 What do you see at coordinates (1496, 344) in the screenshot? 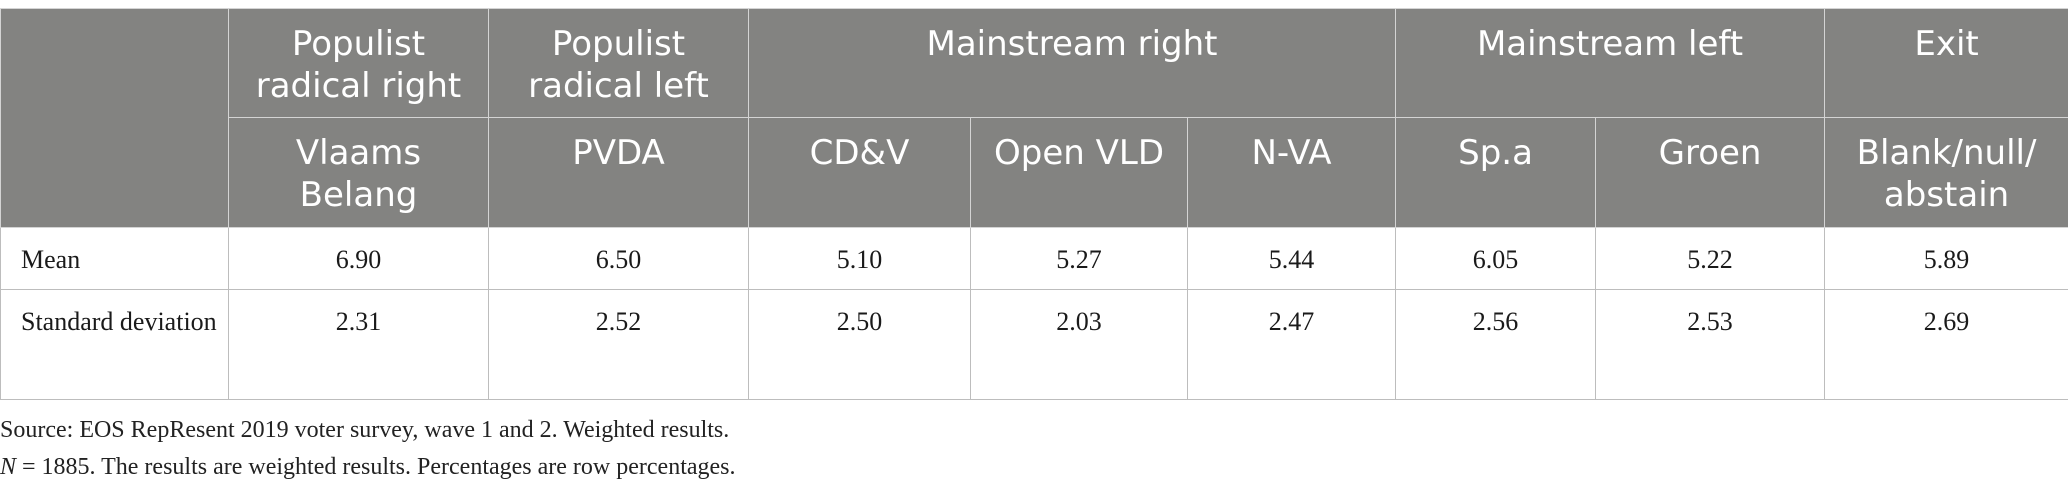
I see `table-cell: 2.56` at bounding box center [1496, 344].